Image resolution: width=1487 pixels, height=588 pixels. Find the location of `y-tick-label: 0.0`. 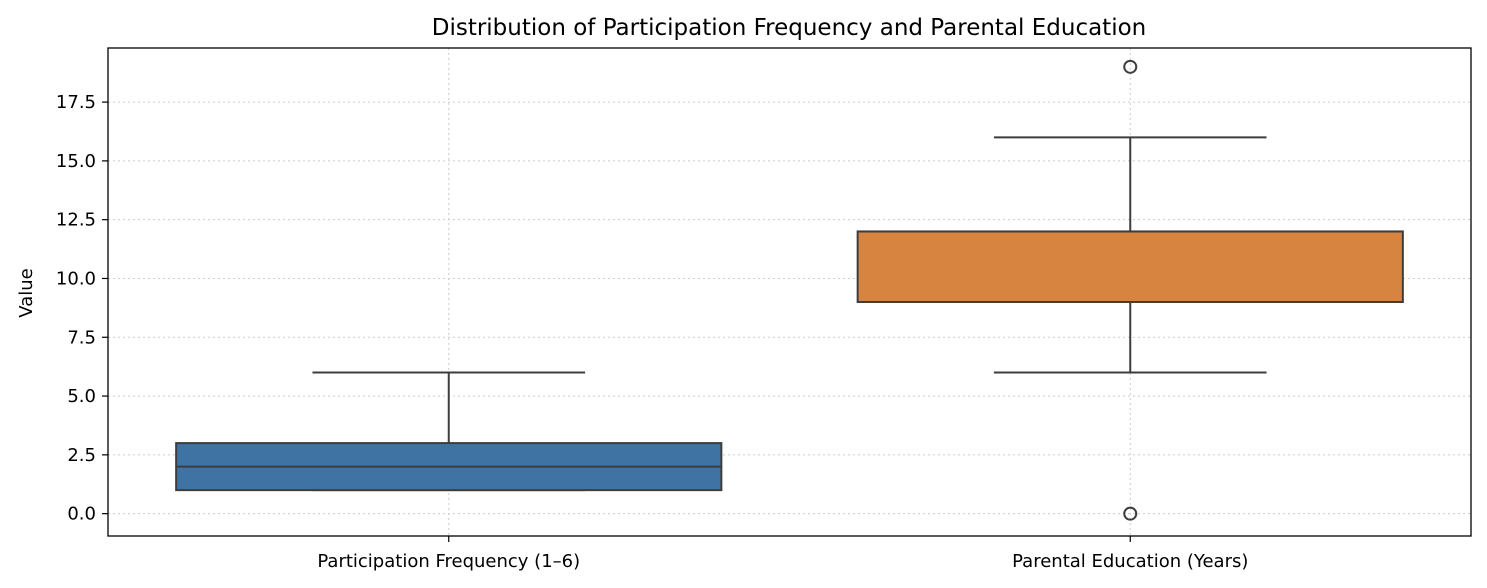

y-tick-label: 0.0 is located at coordinates (81, 514).